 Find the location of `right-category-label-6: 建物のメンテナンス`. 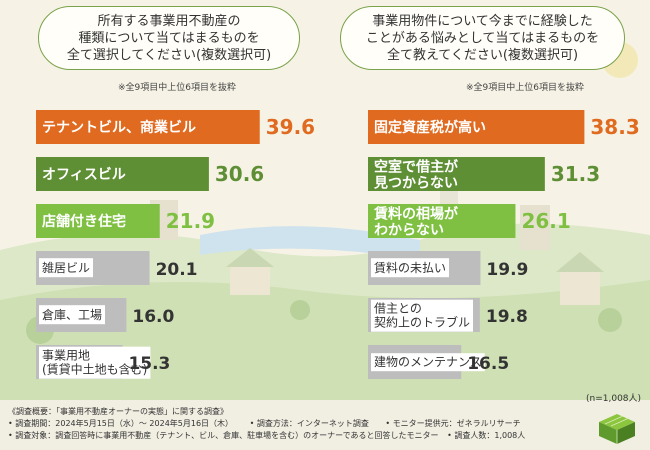

right-category-label-6: 建物のメンテナンス is located at coordinates (428, 362).